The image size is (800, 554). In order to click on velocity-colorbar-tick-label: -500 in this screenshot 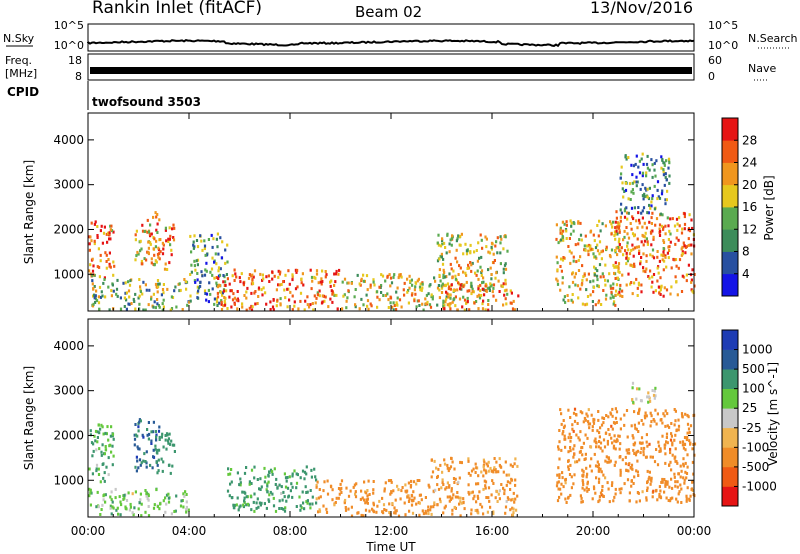, I will do `click(755, 467)`.